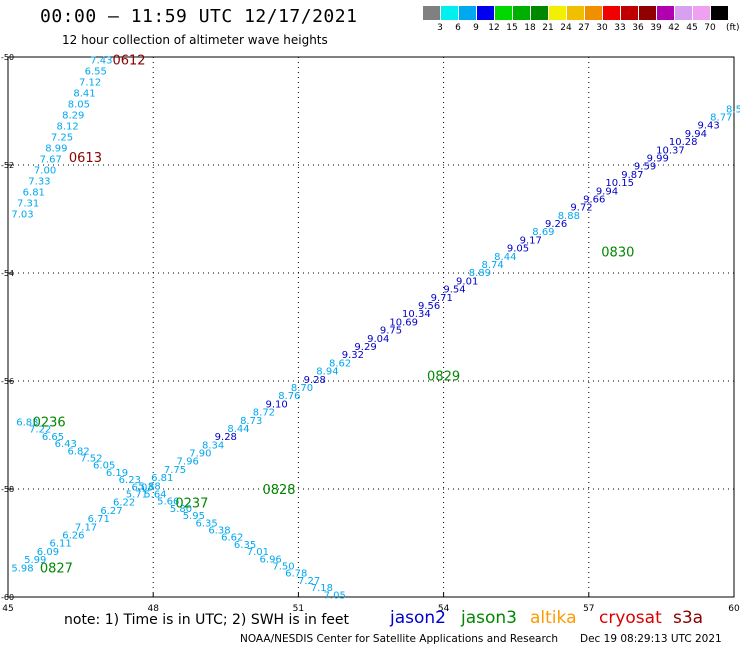  I want to click on satellite-name: altika, so click(553, 618).